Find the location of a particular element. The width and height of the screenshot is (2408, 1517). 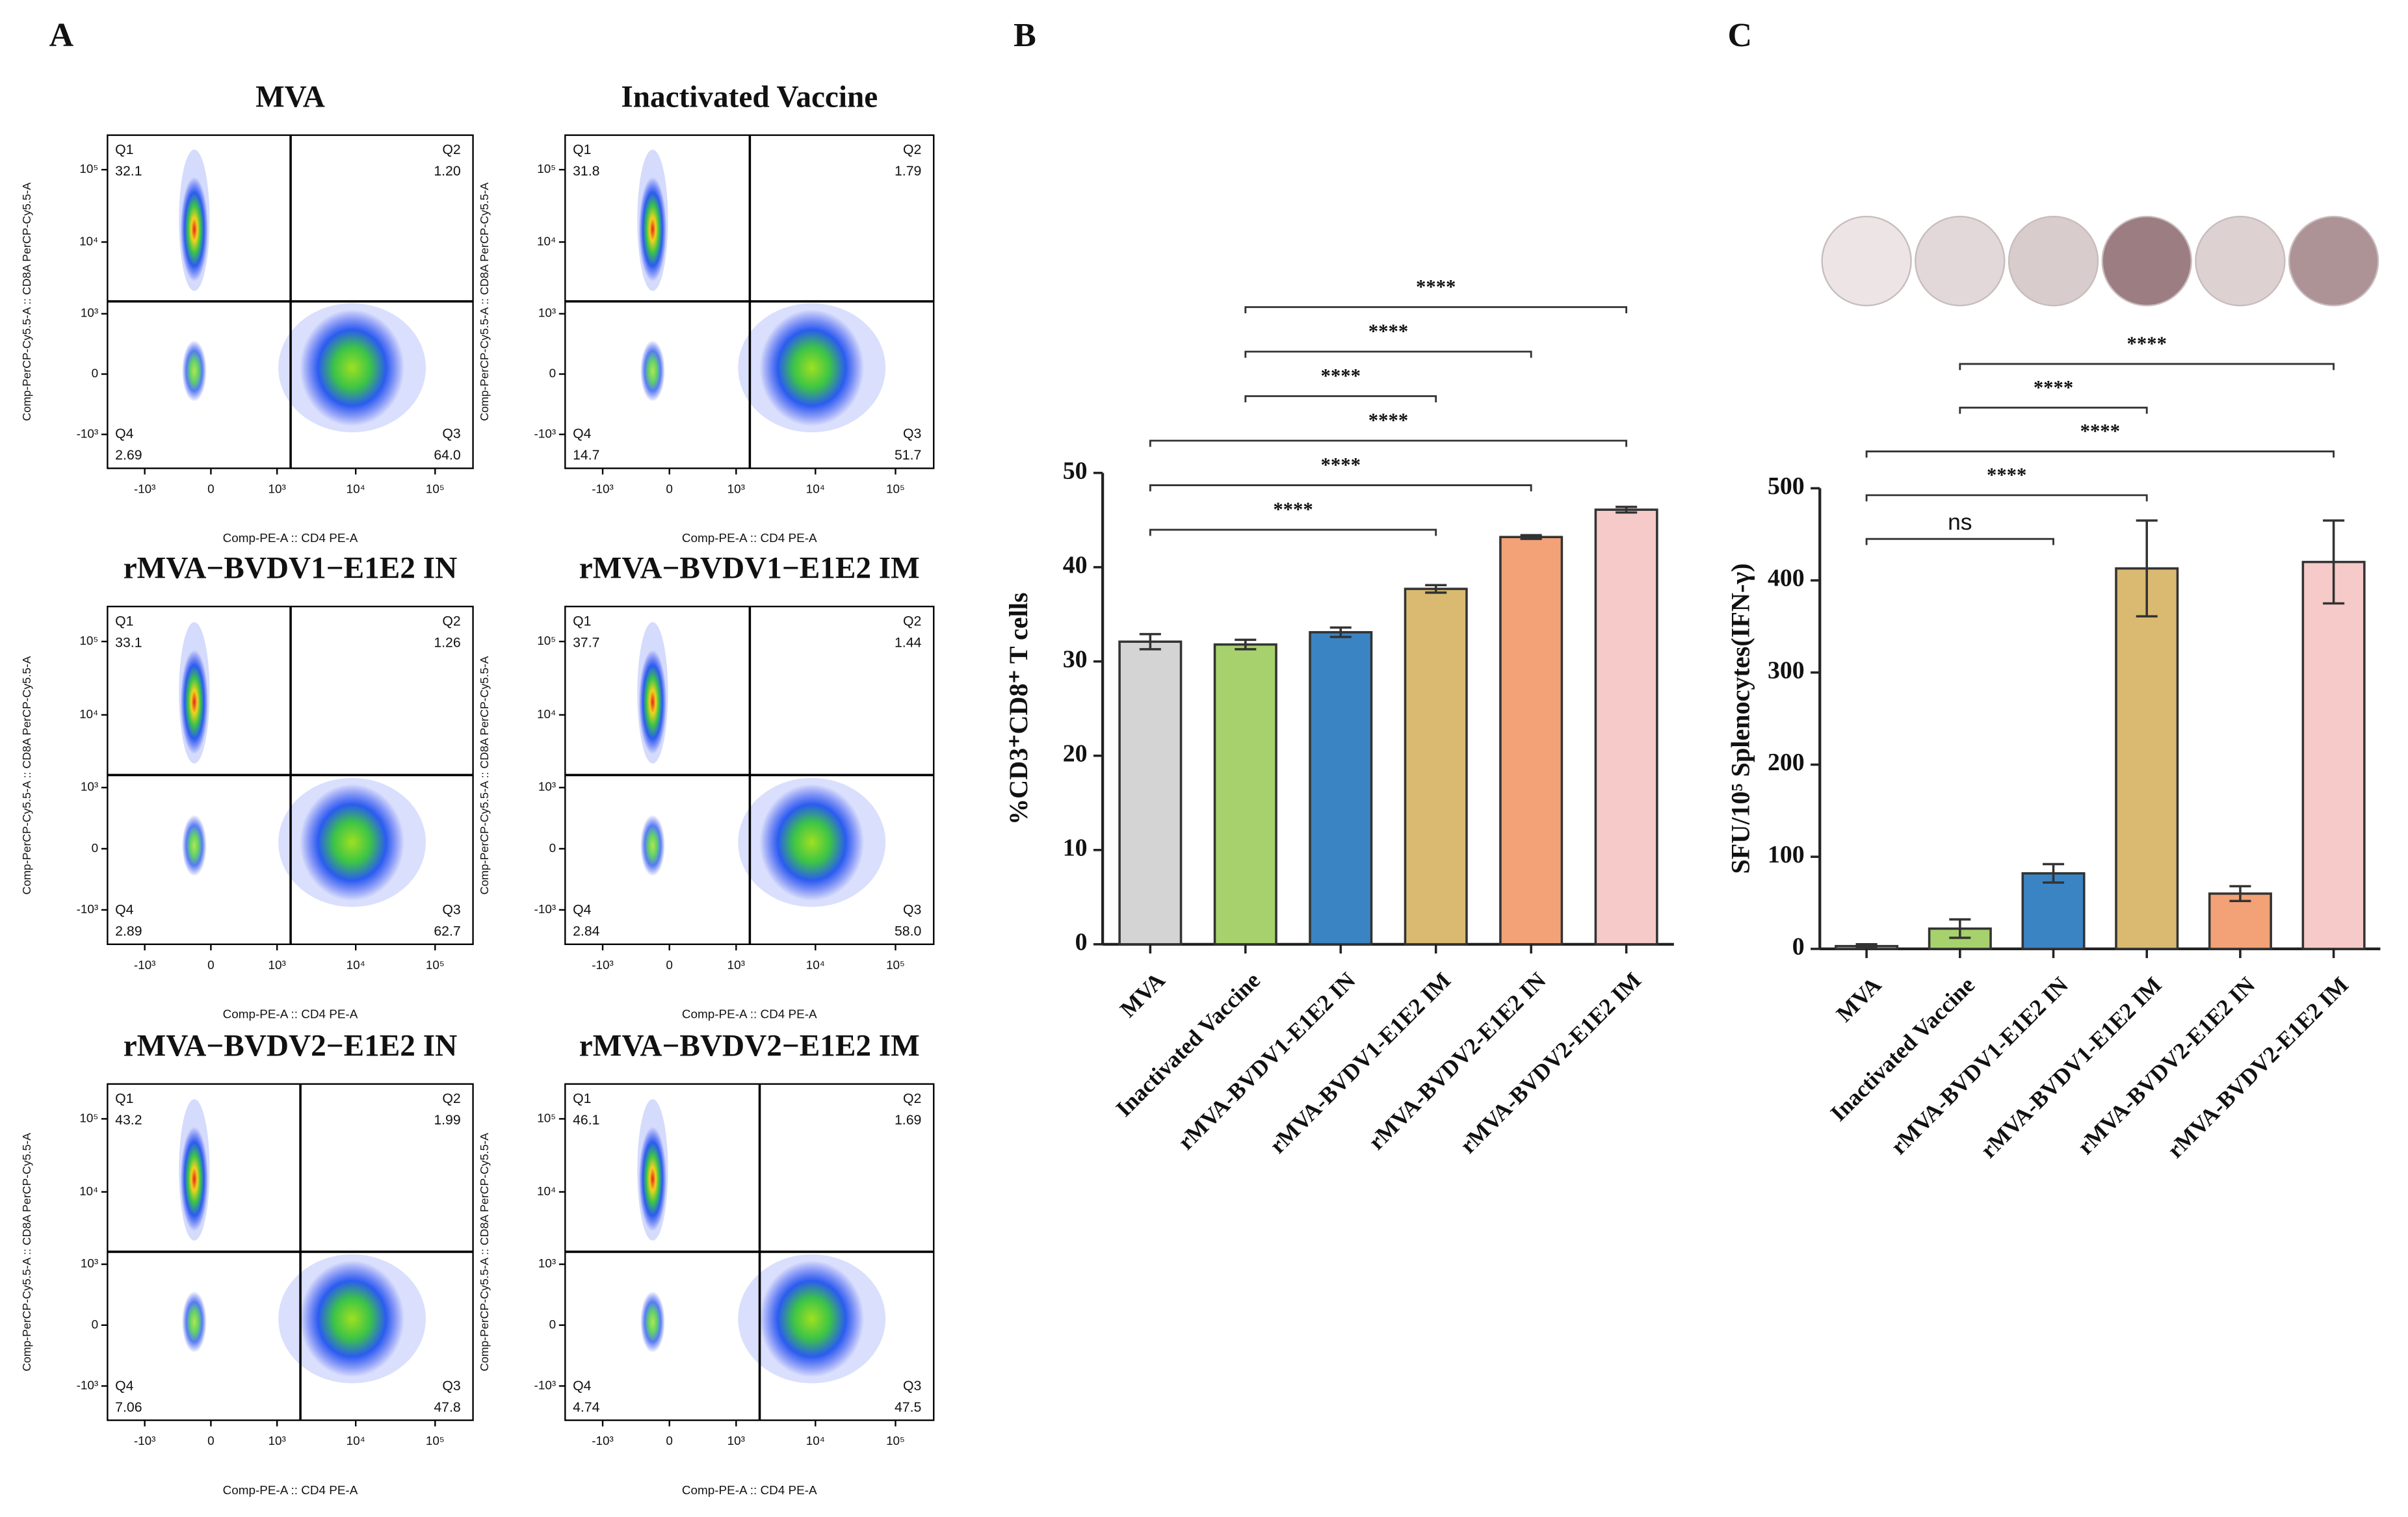

y-tick-label: 10 is located at coordinates (1075, 847).